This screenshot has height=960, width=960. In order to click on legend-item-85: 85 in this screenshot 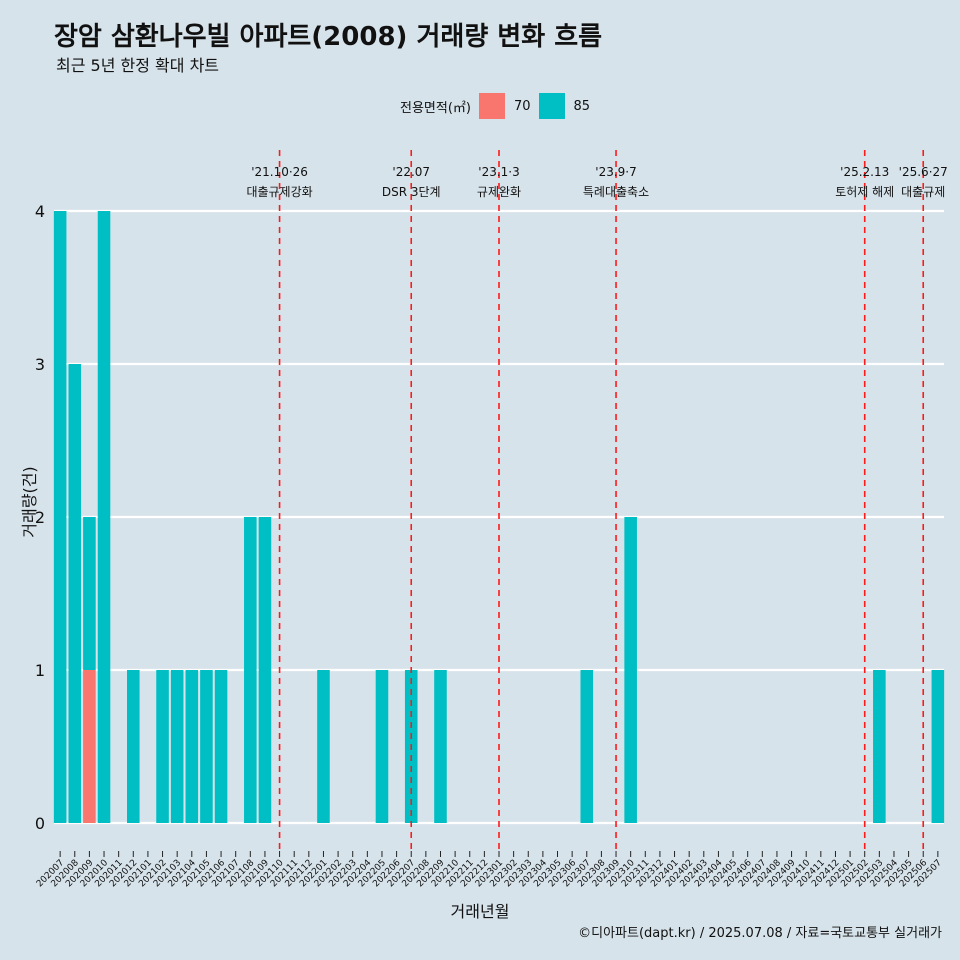, I will do `click(564, 106)`.